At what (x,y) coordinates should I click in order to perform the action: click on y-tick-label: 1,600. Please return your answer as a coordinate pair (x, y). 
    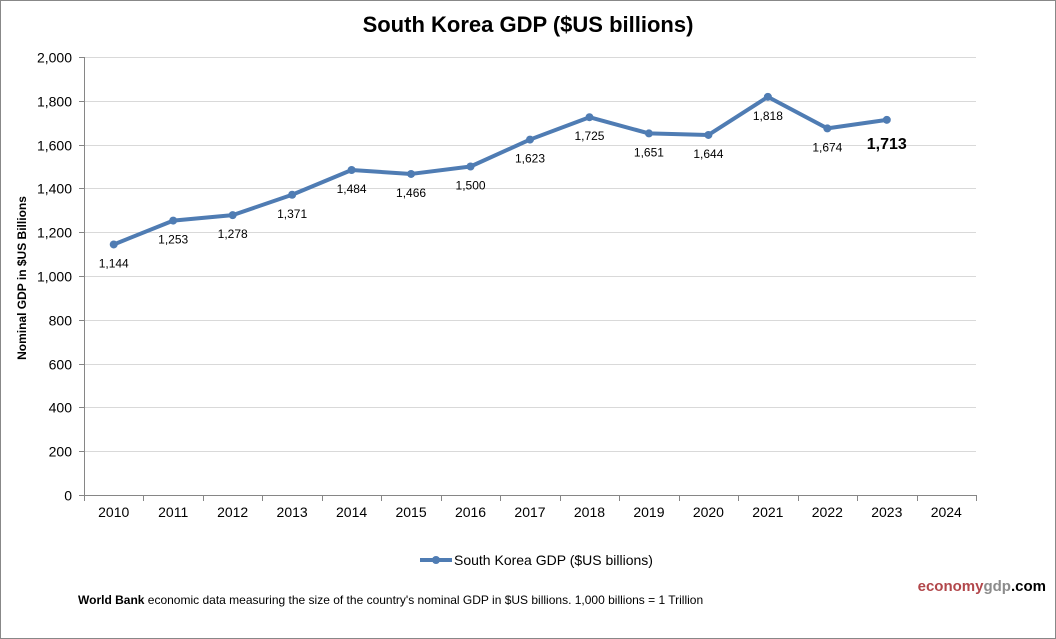
    Looking at the image, I should click on (54, 146).